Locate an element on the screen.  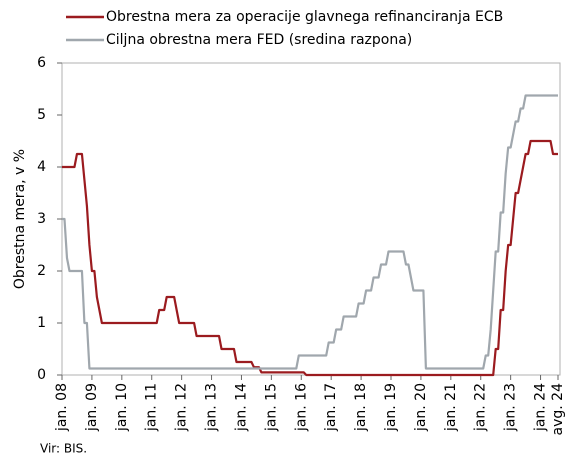
y-tick-label: 6 is located at coordinates (41, 63).